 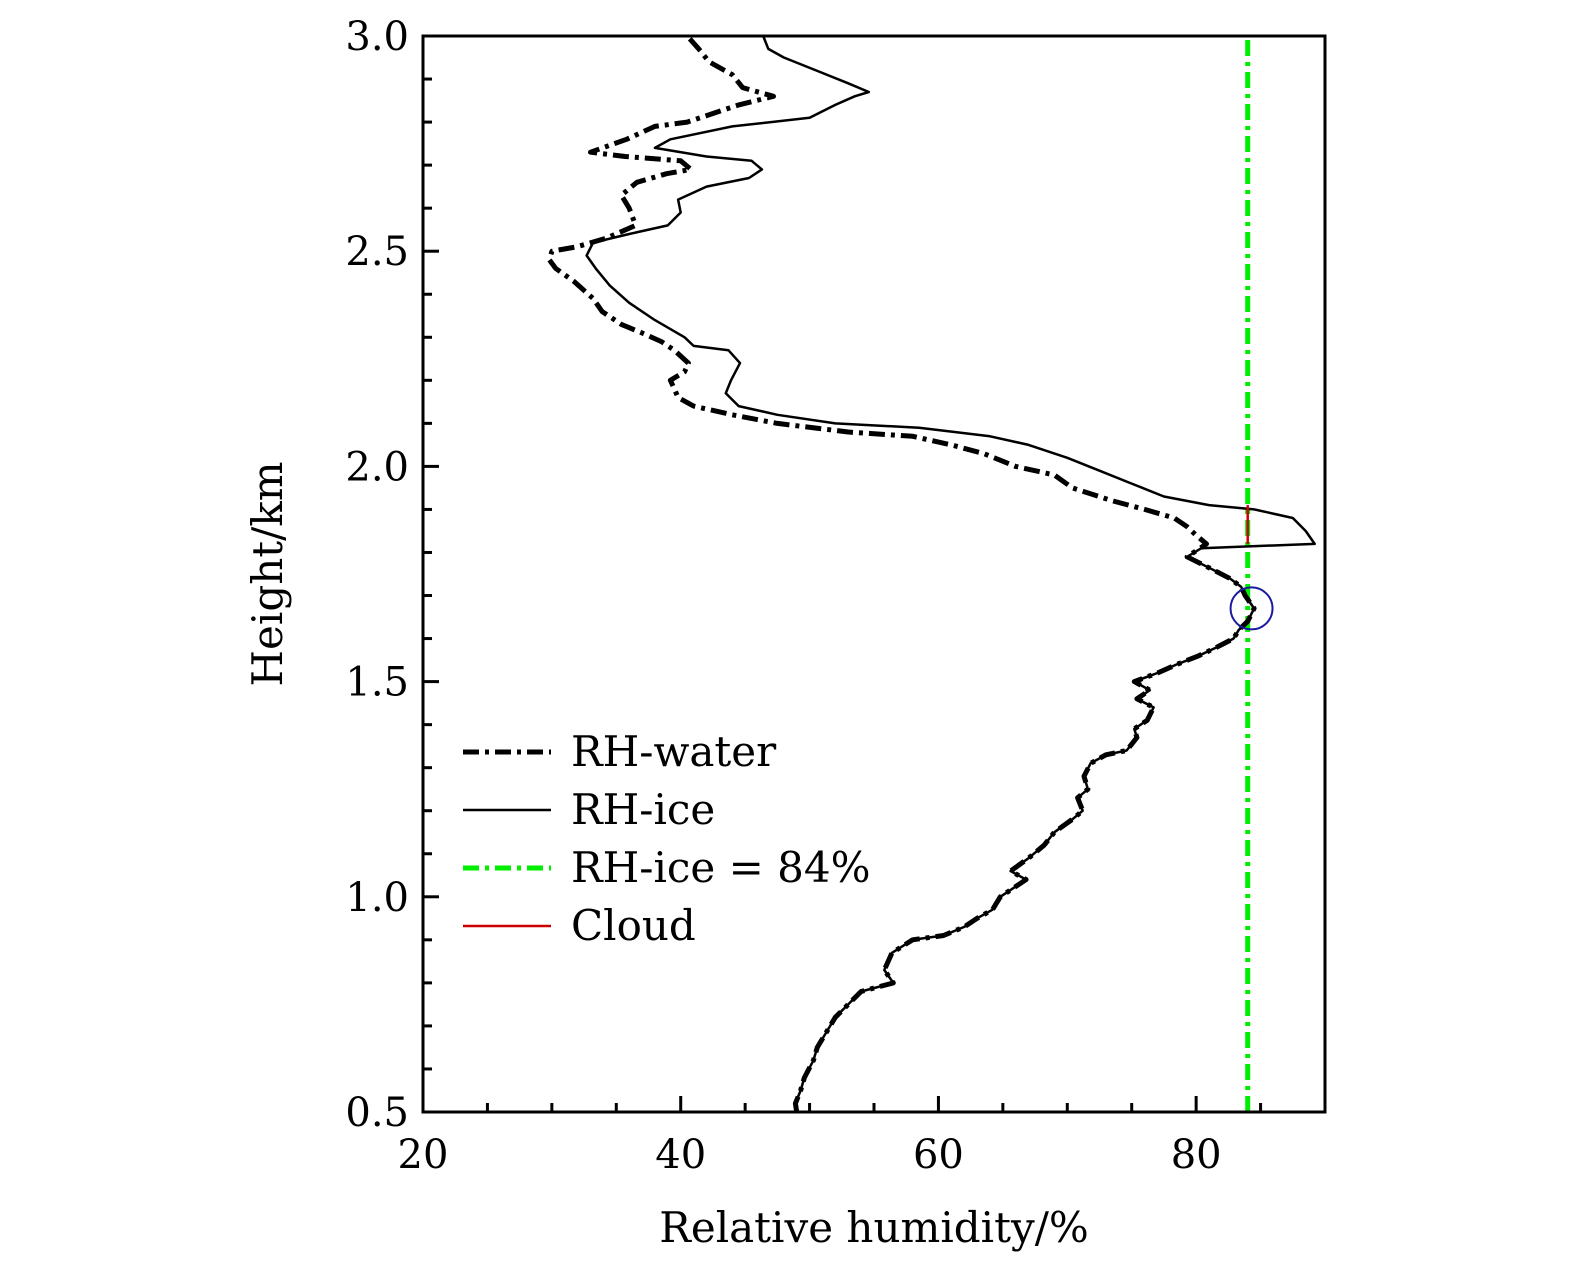 What do you see at coordinates (667, 838) in the screenshot?
I see `legend: RH-water RH-ice RH-ice = 84% Cloud` at bounding box center [667, 838].